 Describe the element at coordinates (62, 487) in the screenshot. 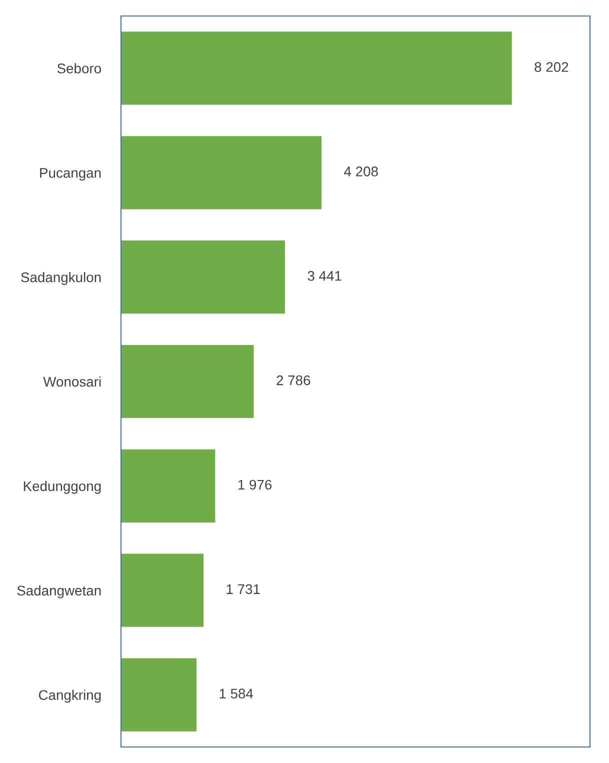

I see `y-tick-label: Kedunggong` at that location.